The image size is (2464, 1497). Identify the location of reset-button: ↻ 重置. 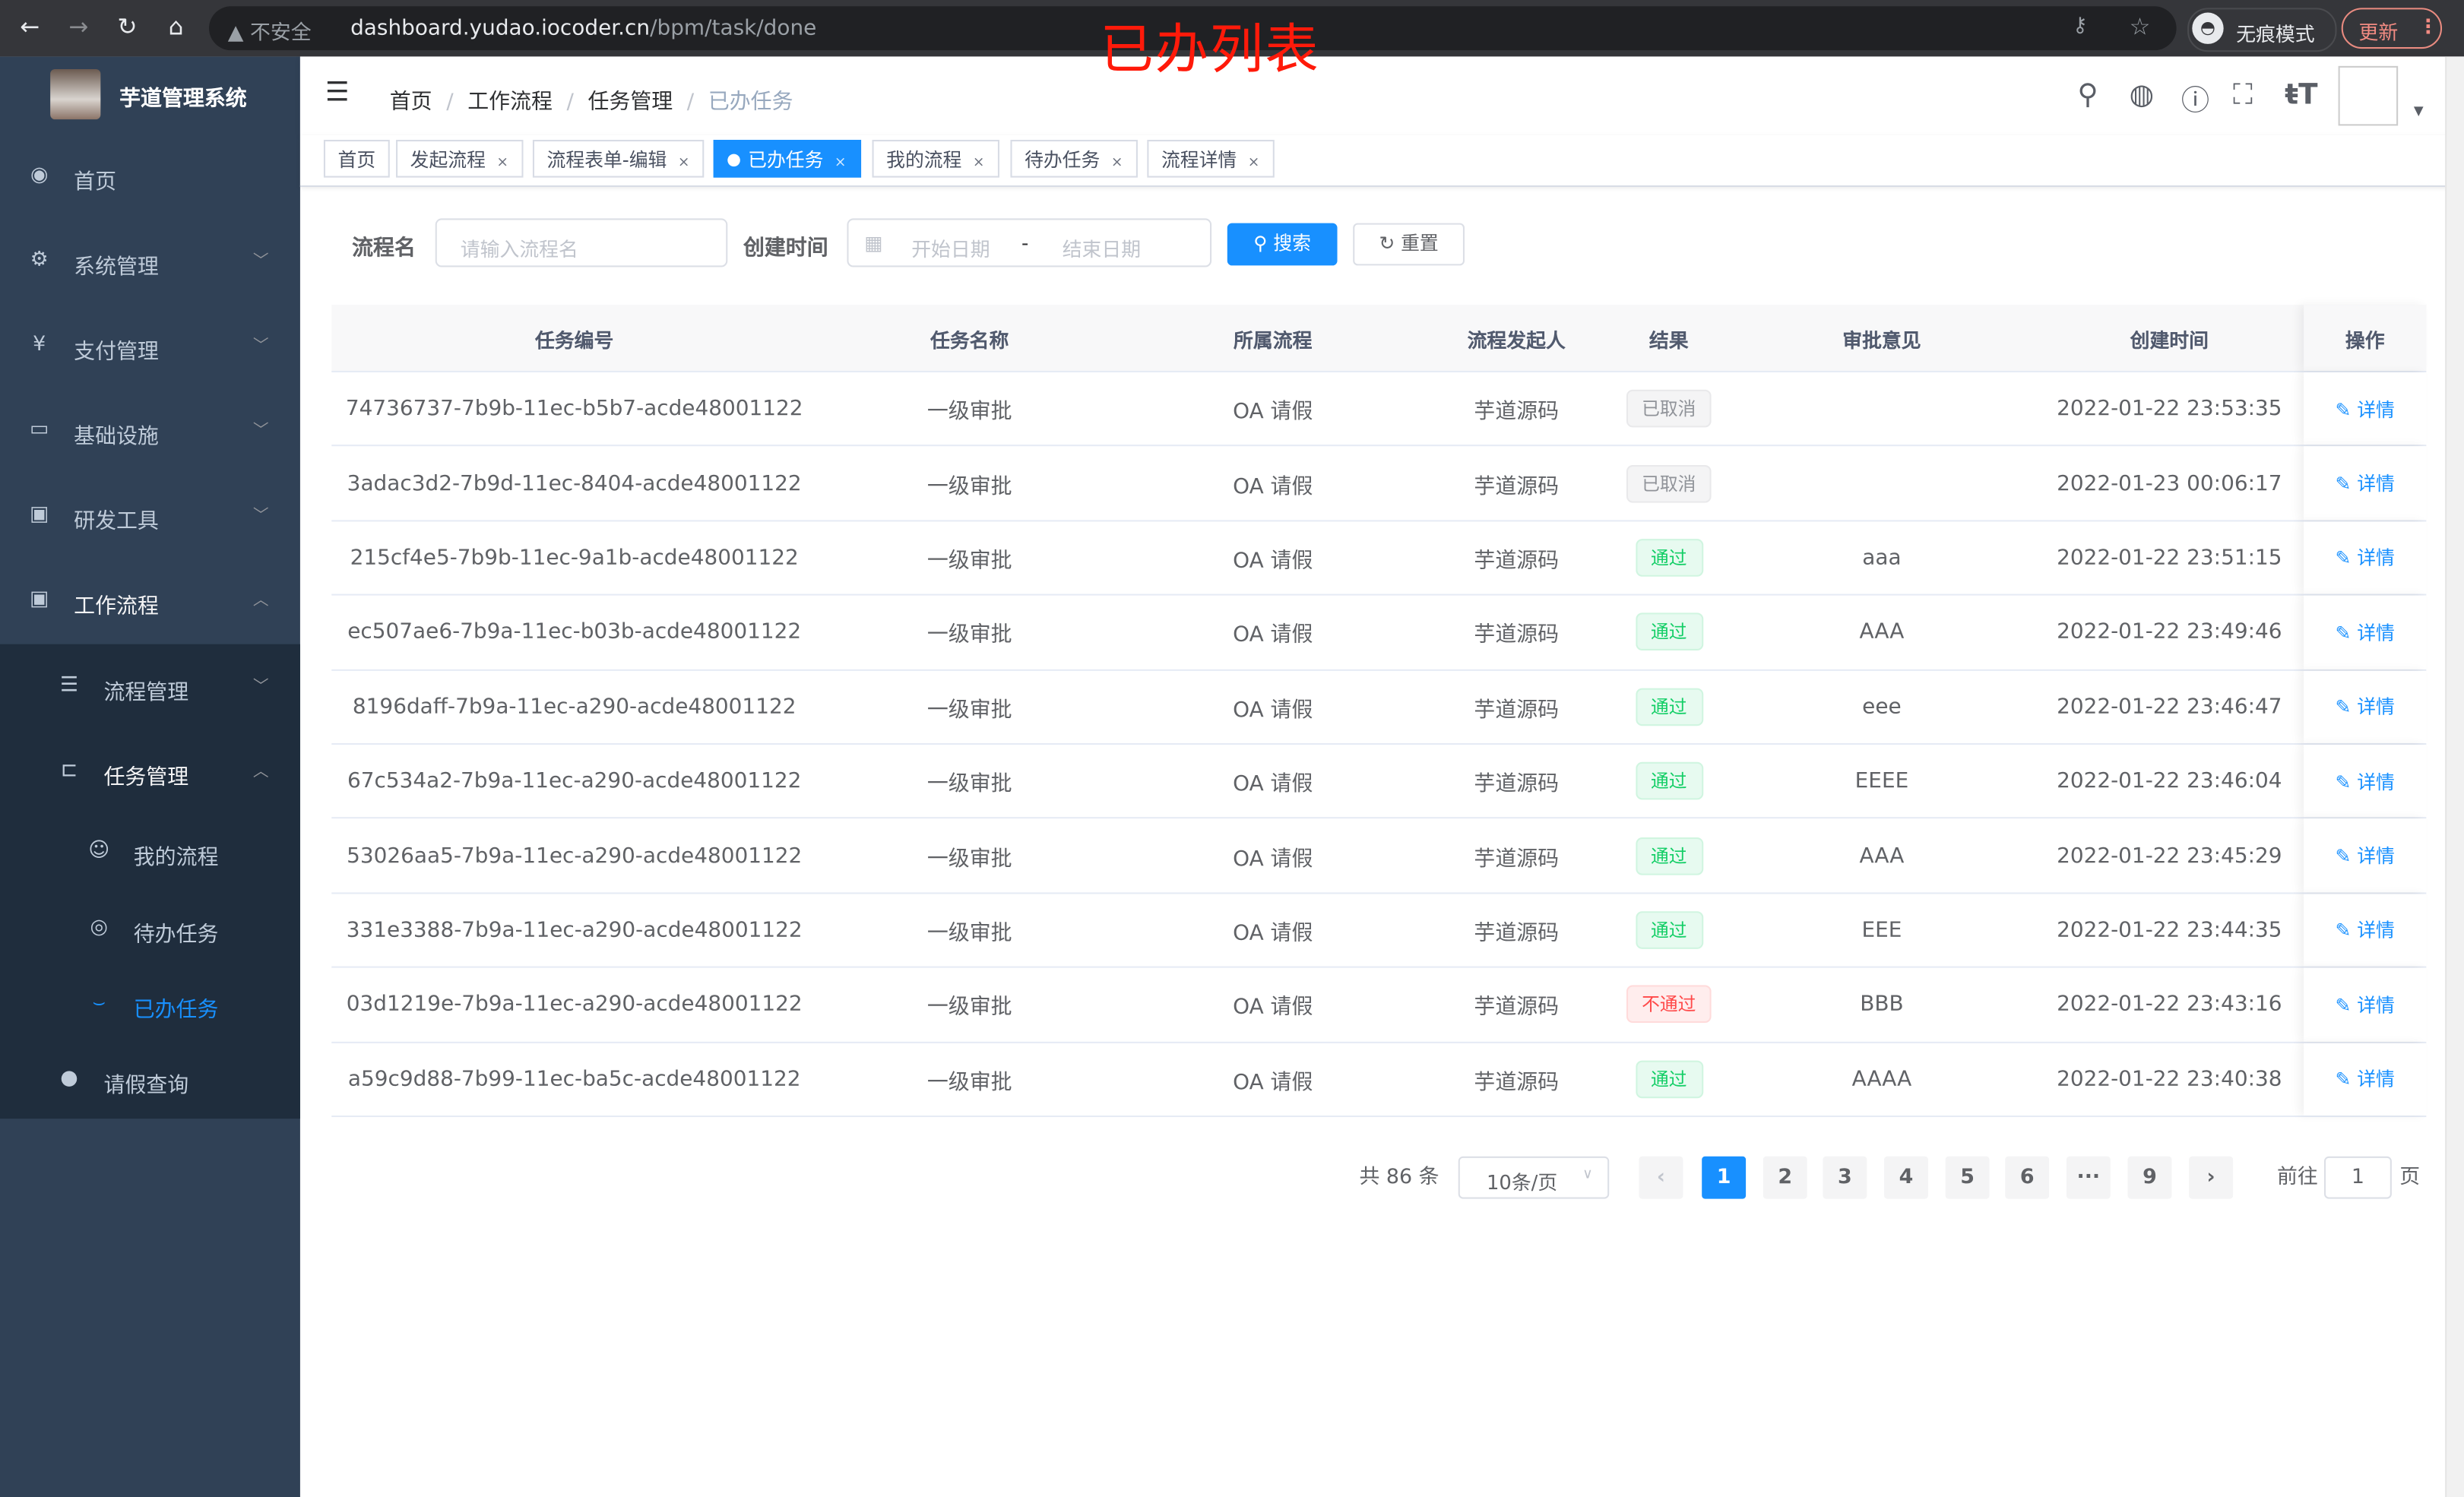
(1409, 244).